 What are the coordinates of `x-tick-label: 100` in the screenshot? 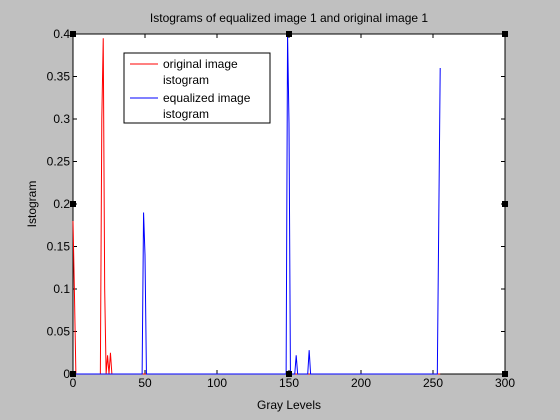 It's located at (217, 383).